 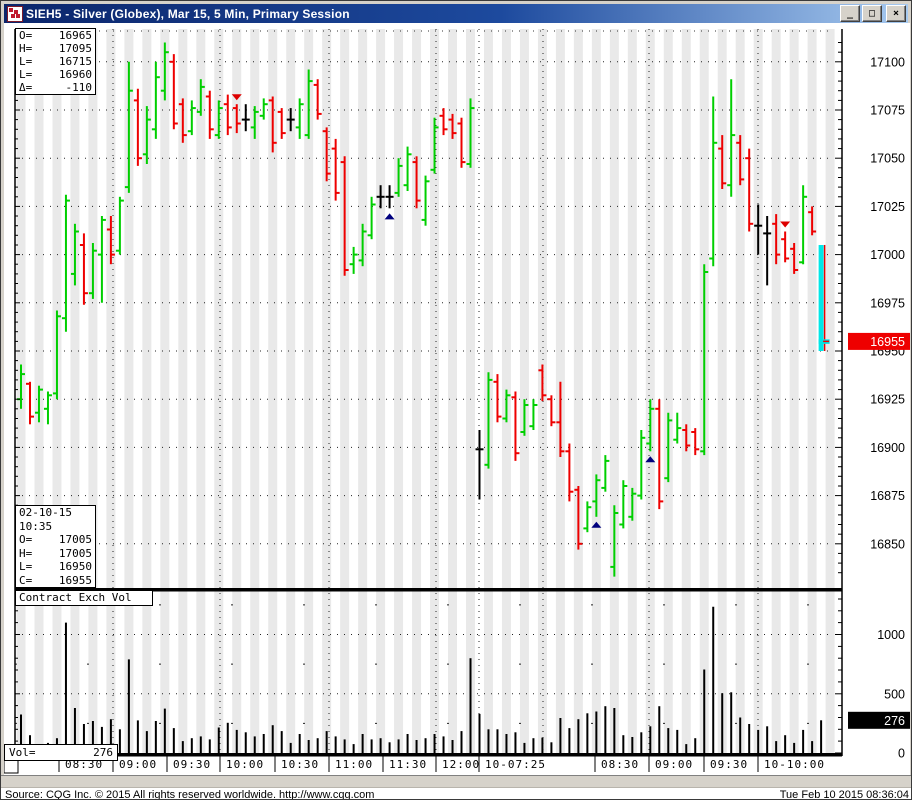 What do you see at coordinates (887, 255) in the screenshot?
I see `svg-text: 17000` at bounding box center [887, 255].